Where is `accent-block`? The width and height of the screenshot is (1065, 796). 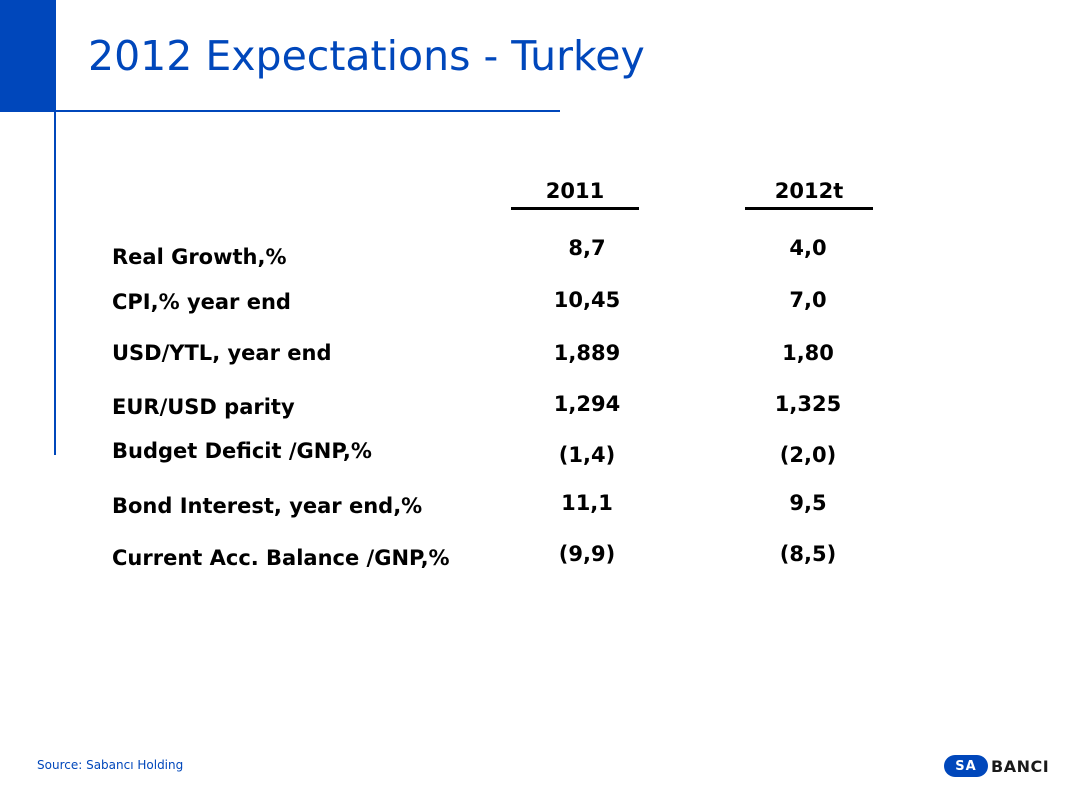 accent-block is located at coordinates (28, 56).